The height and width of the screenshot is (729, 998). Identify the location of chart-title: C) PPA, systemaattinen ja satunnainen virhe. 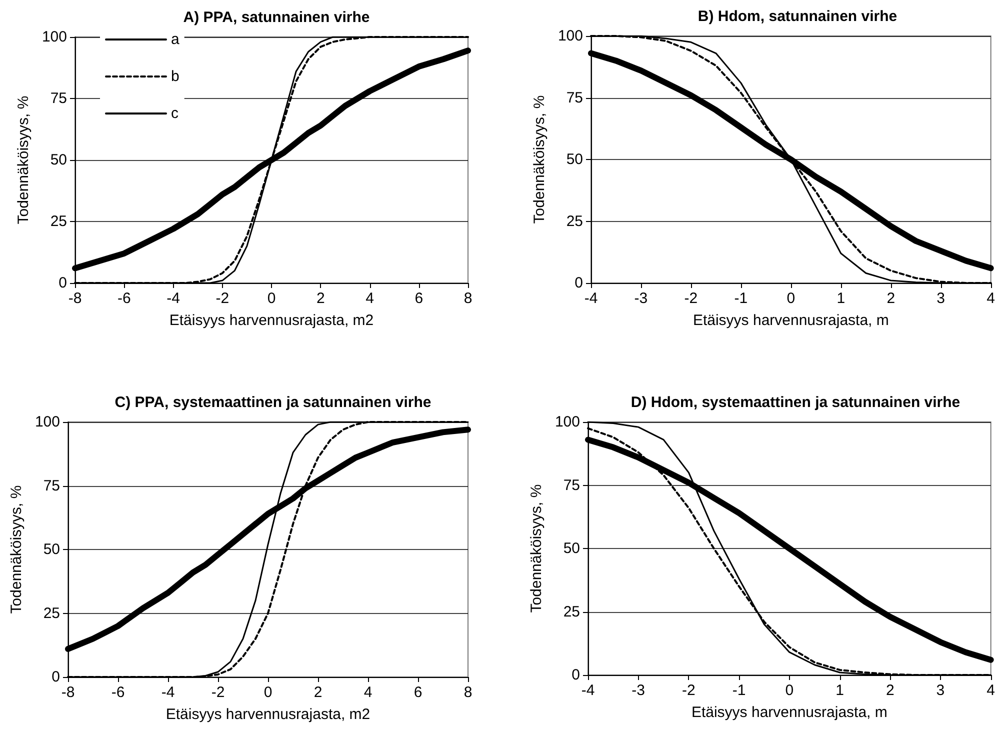
(273, 402).